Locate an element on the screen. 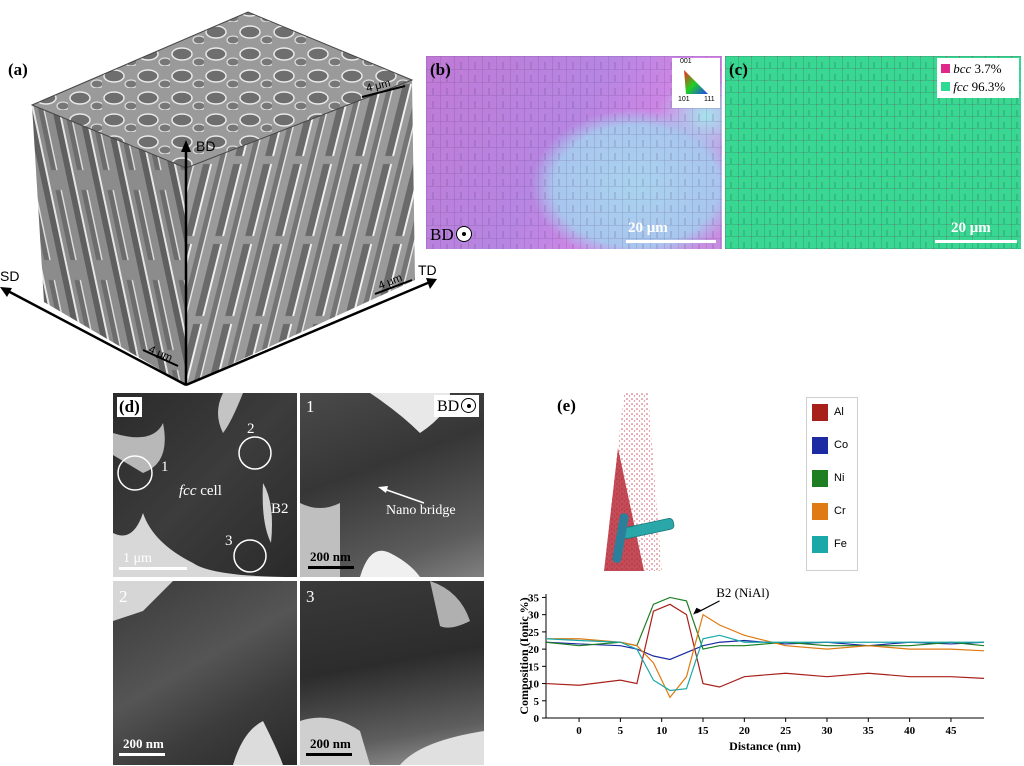 Image resolution: width=1024 pixels, height=766 pixels. legend-swatch-bcc is located at coordinates (945, 68).